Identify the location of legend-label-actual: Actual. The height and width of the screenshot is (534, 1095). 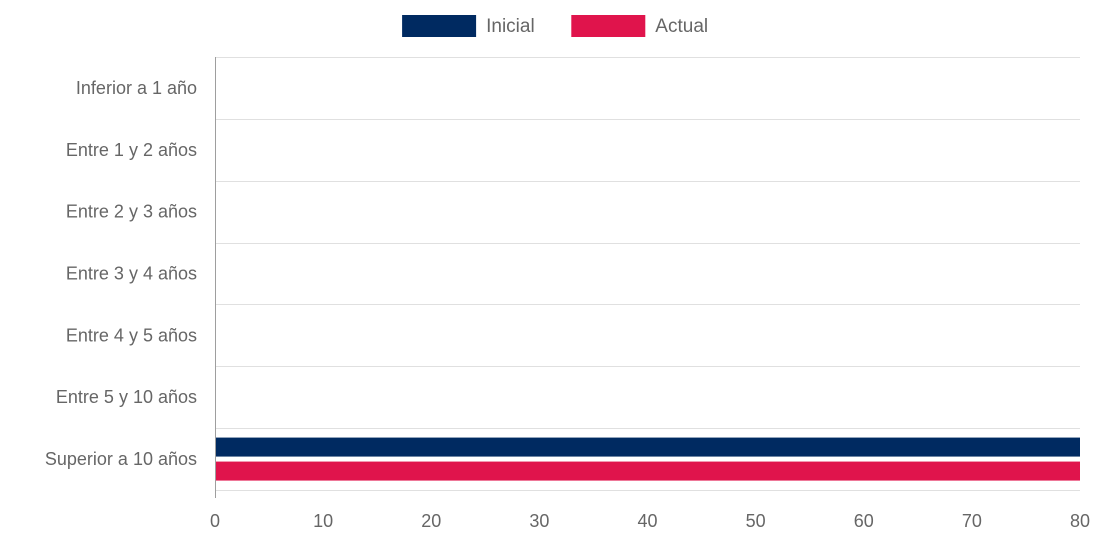
(681, 26).